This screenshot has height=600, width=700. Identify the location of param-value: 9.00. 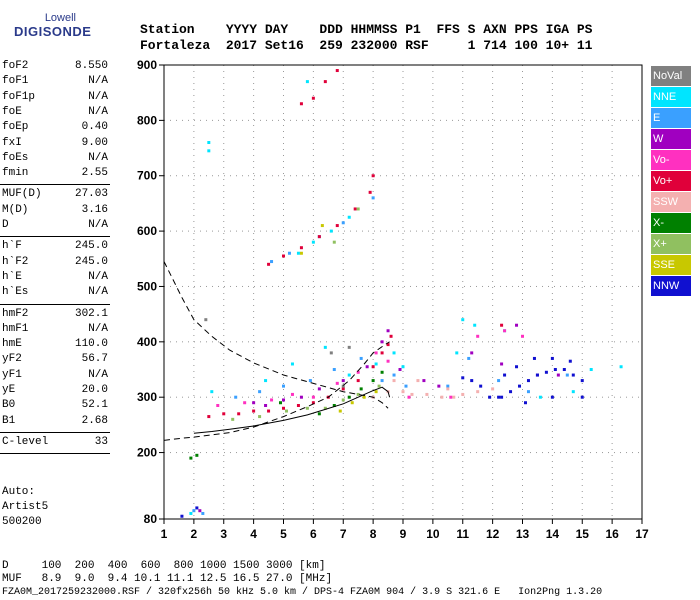
(94, 142).